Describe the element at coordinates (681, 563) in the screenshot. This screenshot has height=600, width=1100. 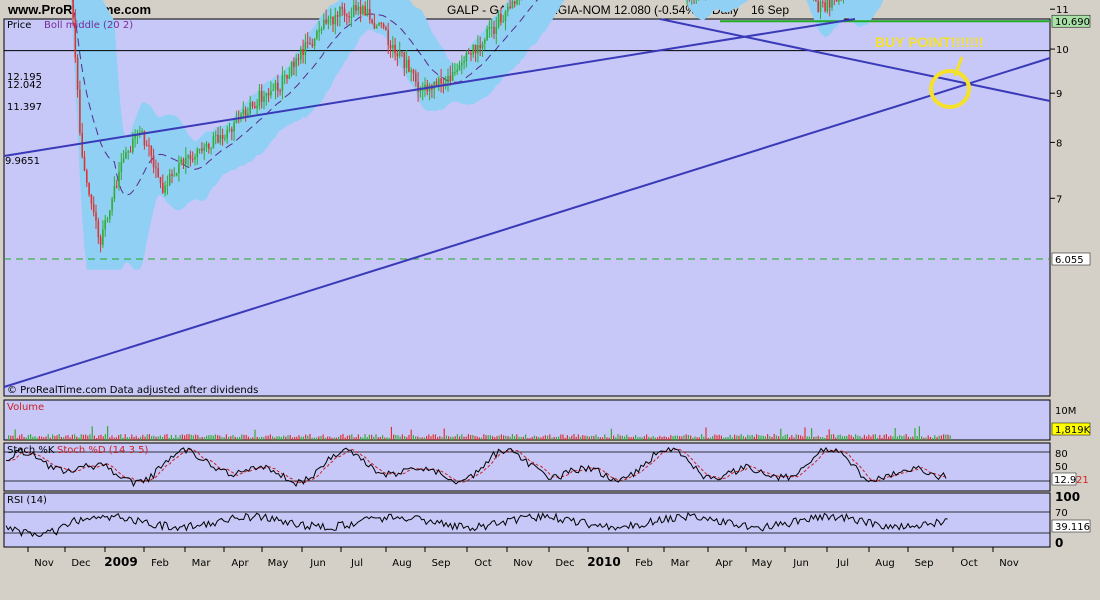
I see `time-tick-label: Mar` at that location.